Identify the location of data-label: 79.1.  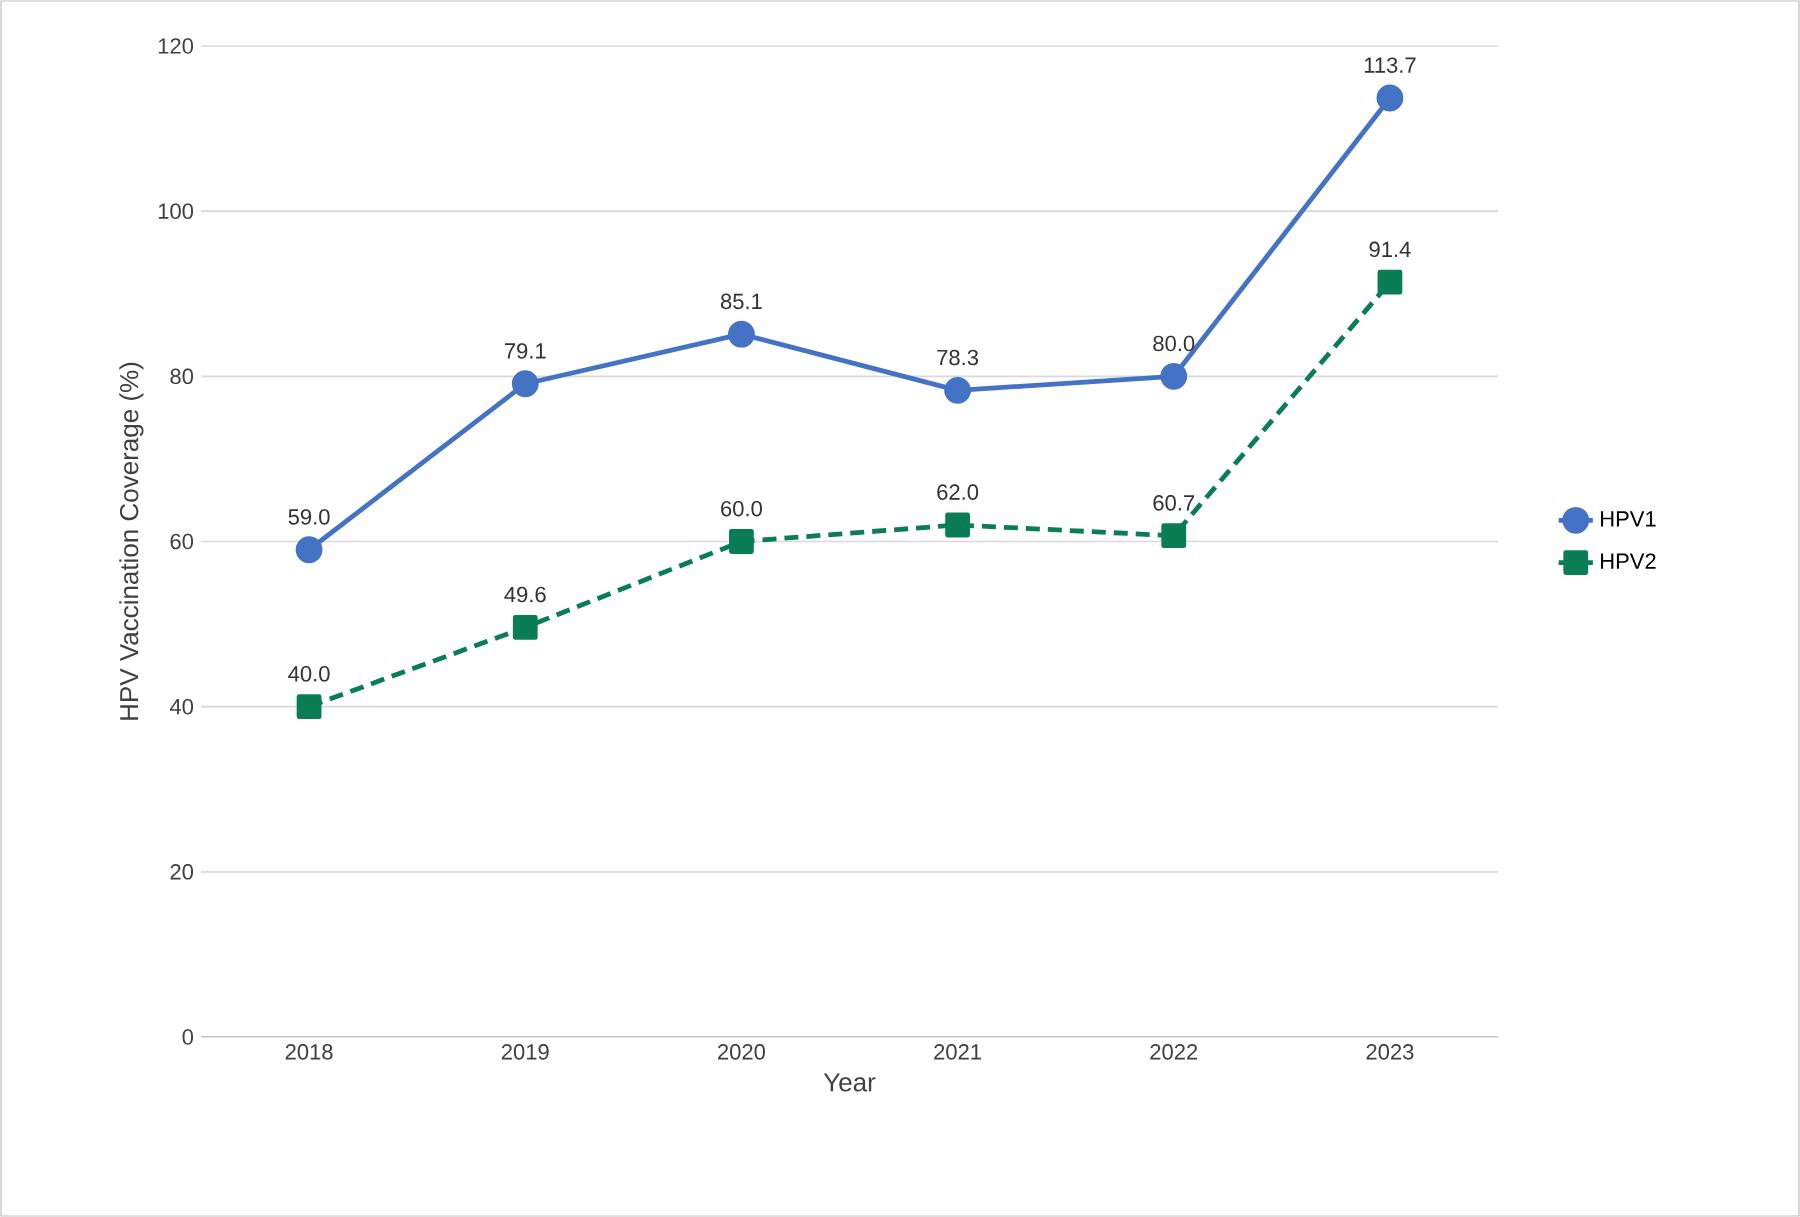
(525, 351).